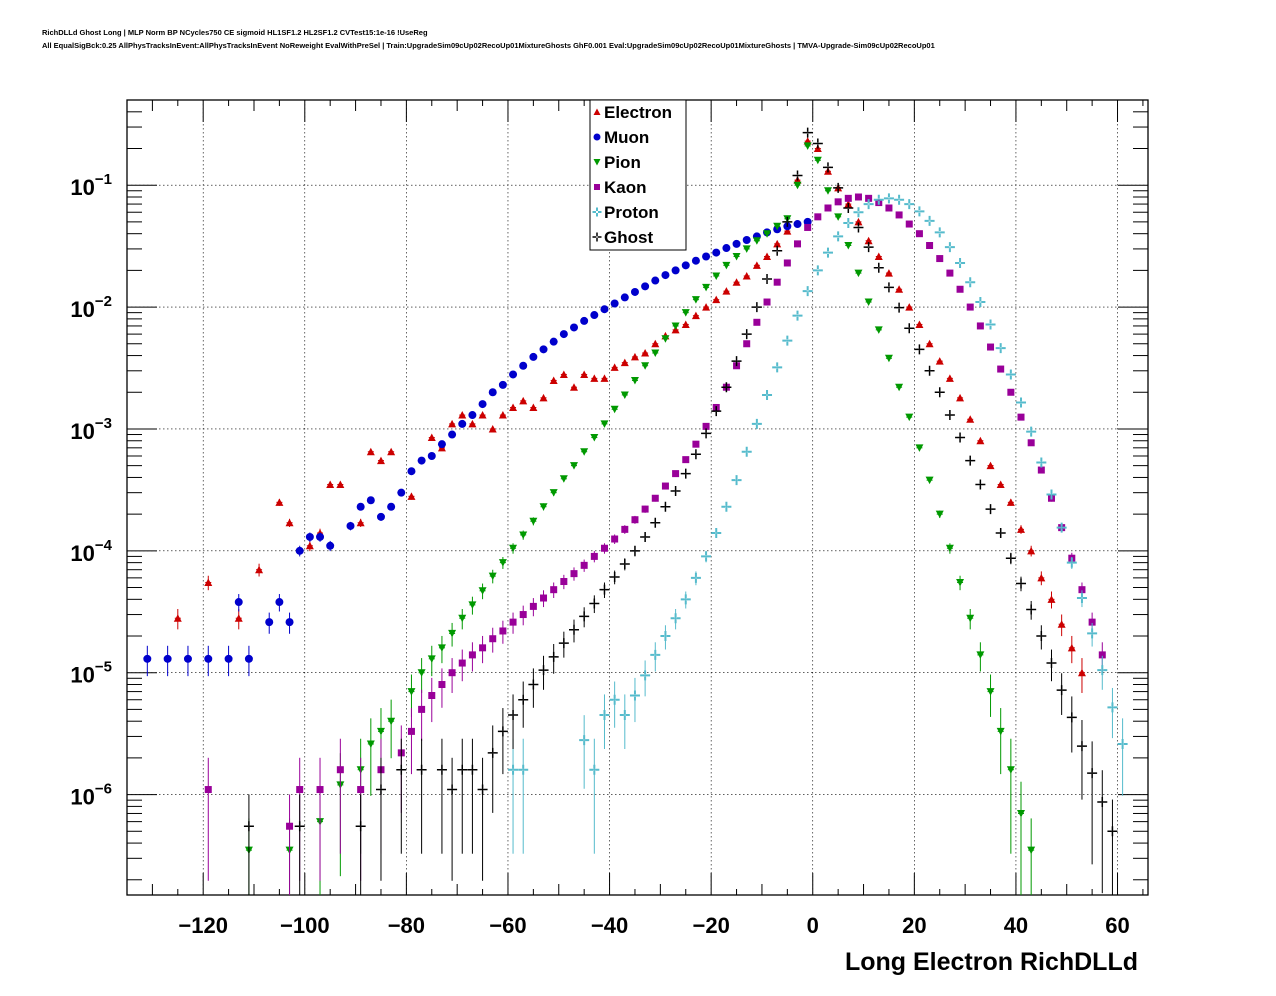  What do you see at coordinates (597, 212) in the screenshot?
I see `legend-marker` at bounding box center [597, 212].